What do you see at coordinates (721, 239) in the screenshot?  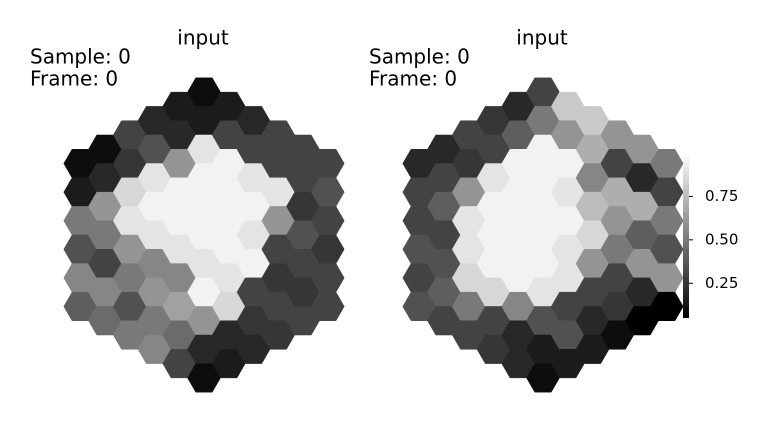 I see `colorbar-tick-label: 0.50` at bounding box center [721, 239].